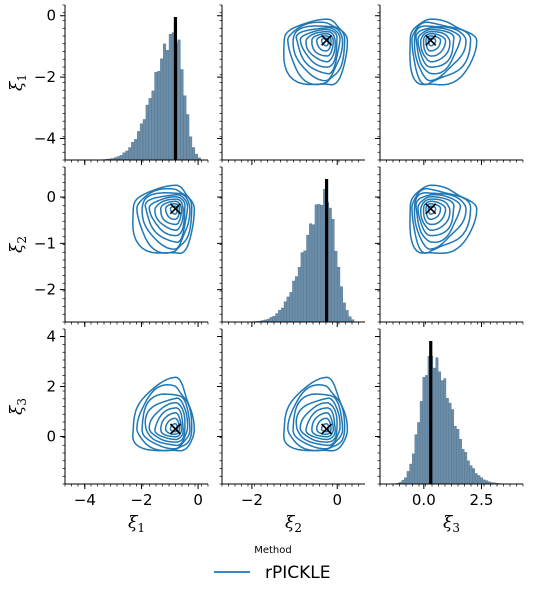 Image resolution: width=534 pixels, height=596 pixels. Describe the element at coordinates (45, 77) in the screenshot. I see `y-tick-label: −2` at that location.